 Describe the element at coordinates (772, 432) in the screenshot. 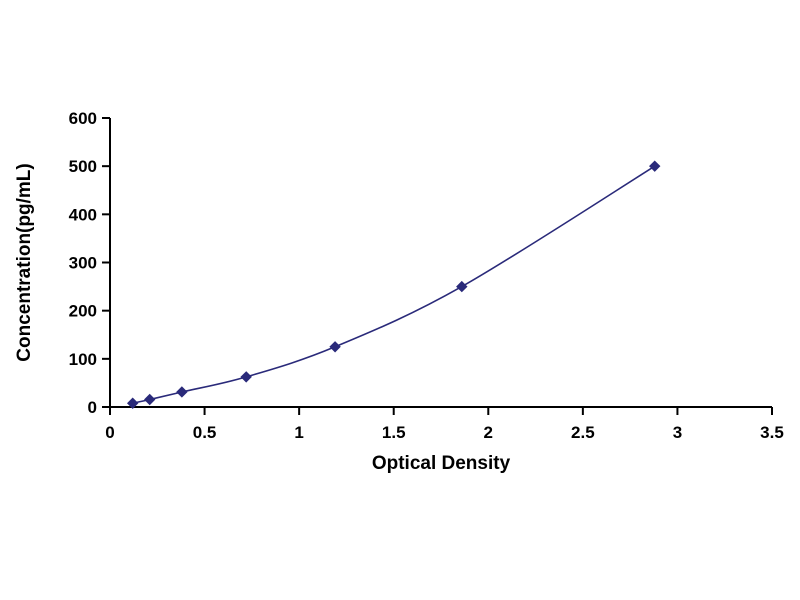

I see `x-tick-label: 3.5` at that location.